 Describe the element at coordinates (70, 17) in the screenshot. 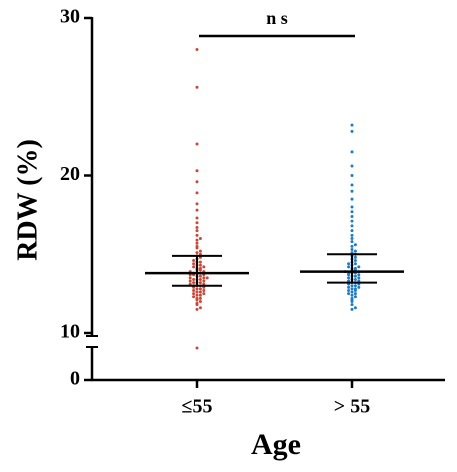

I see `y-tick-label: 30` at that location.